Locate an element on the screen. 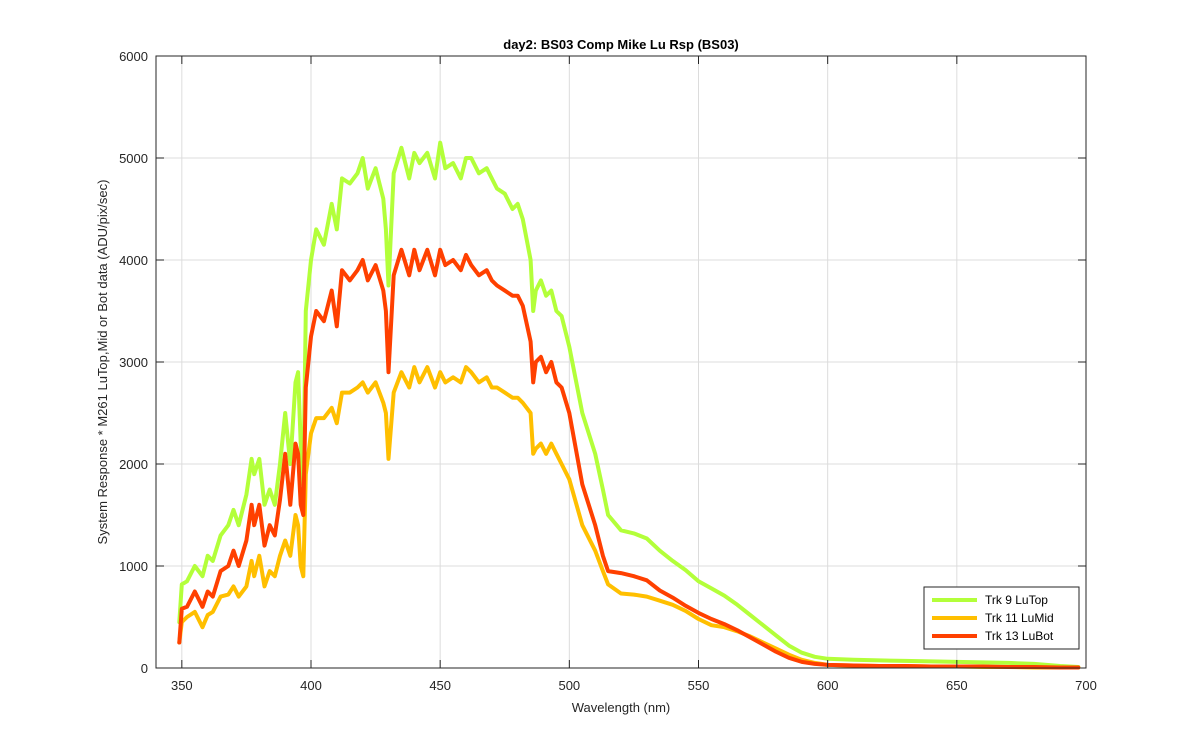 The image size is (1200, 750). y-tick-label: 0 is located at coordinates (144, 668).